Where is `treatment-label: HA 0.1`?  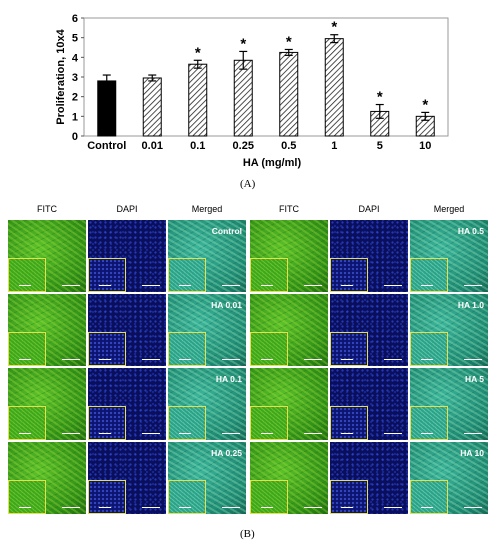
treatment-label: HA 0.1 is located at coordinates (228, 379).